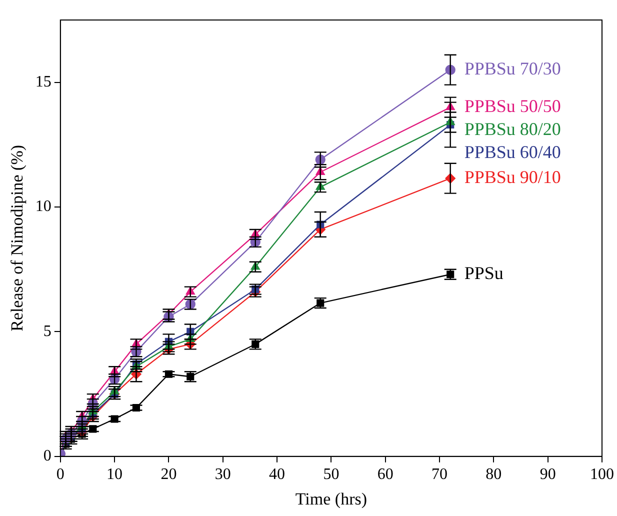 Image resolution: width=617 pixels, height=516 pixels. Describe the element at coordinates (60, 475) in the screenshot. I see `x-tick-label: 0` at that location.